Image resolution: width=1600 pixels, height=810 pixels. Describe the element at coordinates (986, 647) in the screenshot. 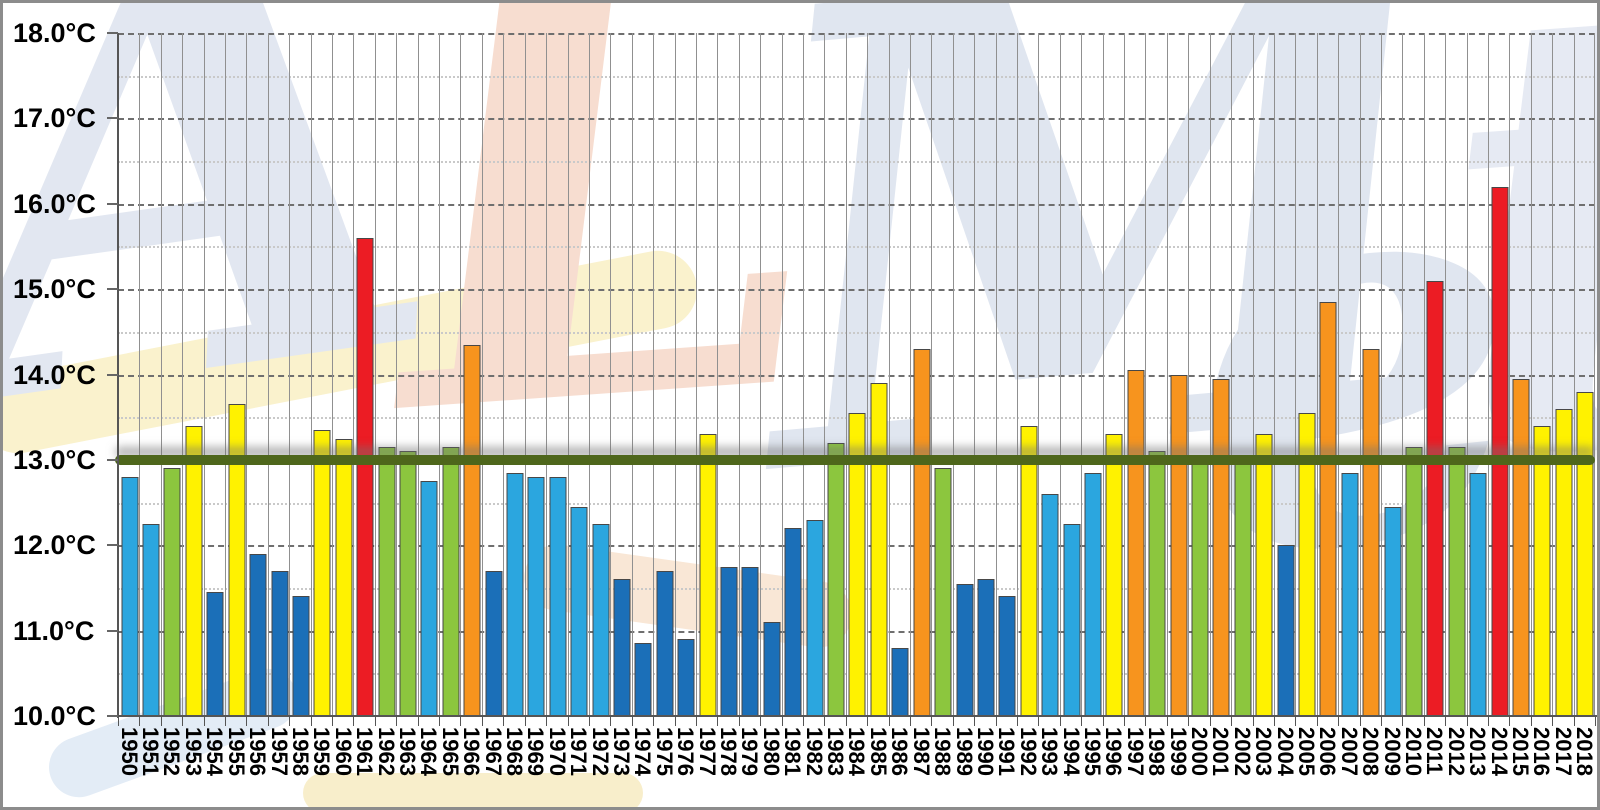

I see `bar-1990` at that location.